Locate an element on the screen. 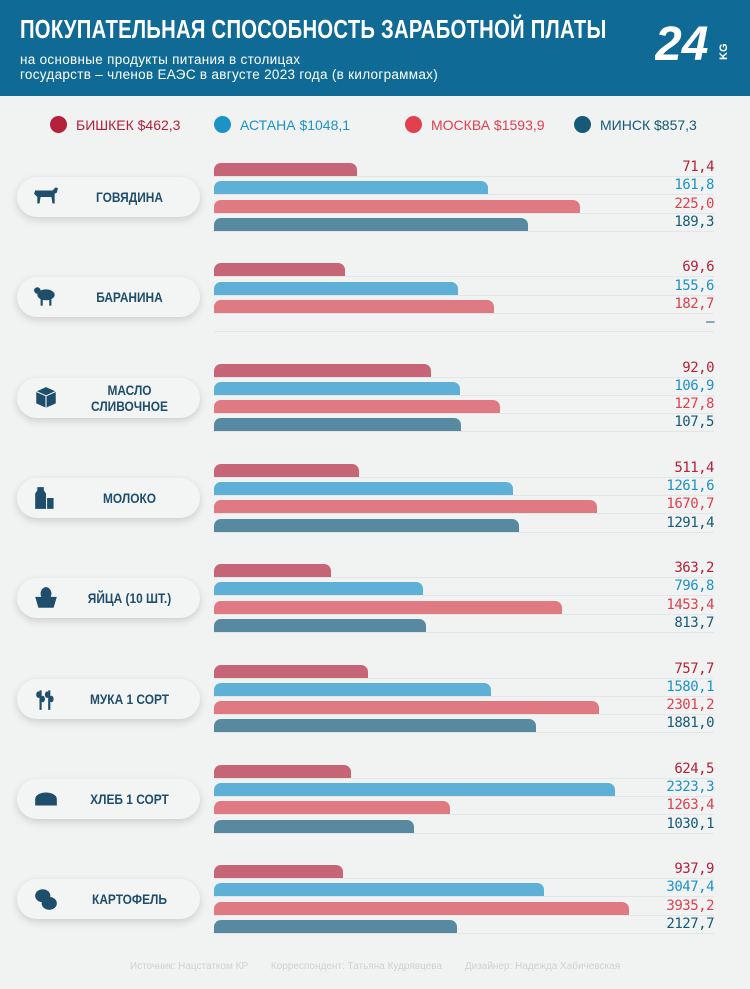  legend-label: АСТАНА $1048,1 is located at coordinates (295, 124).